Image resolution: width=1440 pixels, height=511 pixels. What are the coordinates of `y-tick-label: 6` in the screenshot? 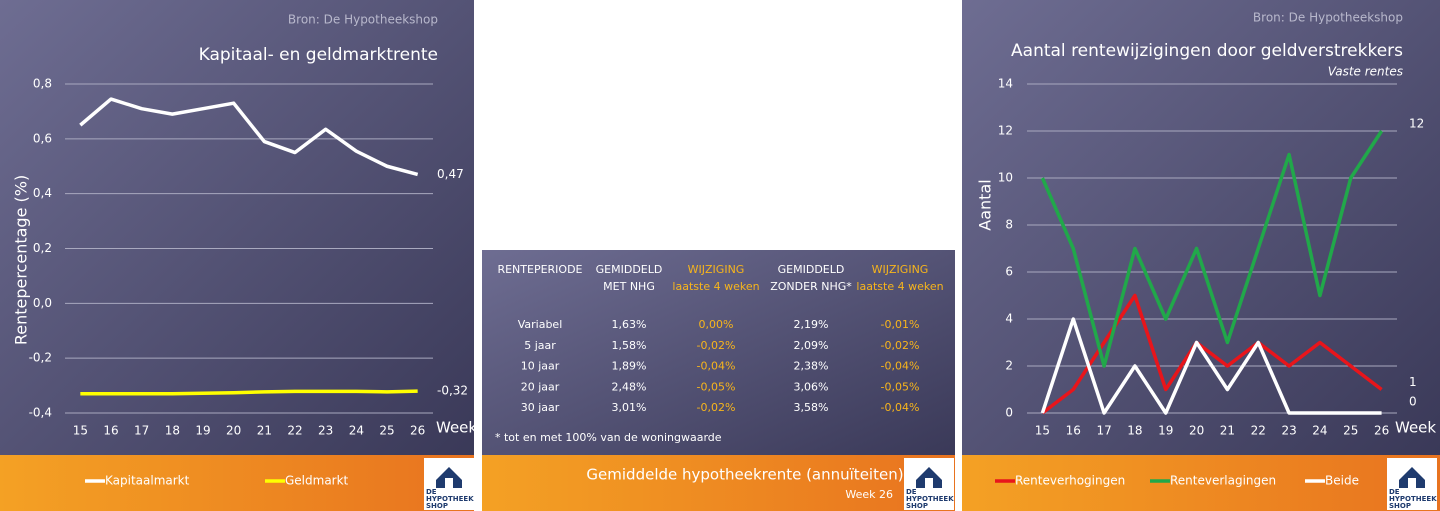 It's located at (1009, 272).